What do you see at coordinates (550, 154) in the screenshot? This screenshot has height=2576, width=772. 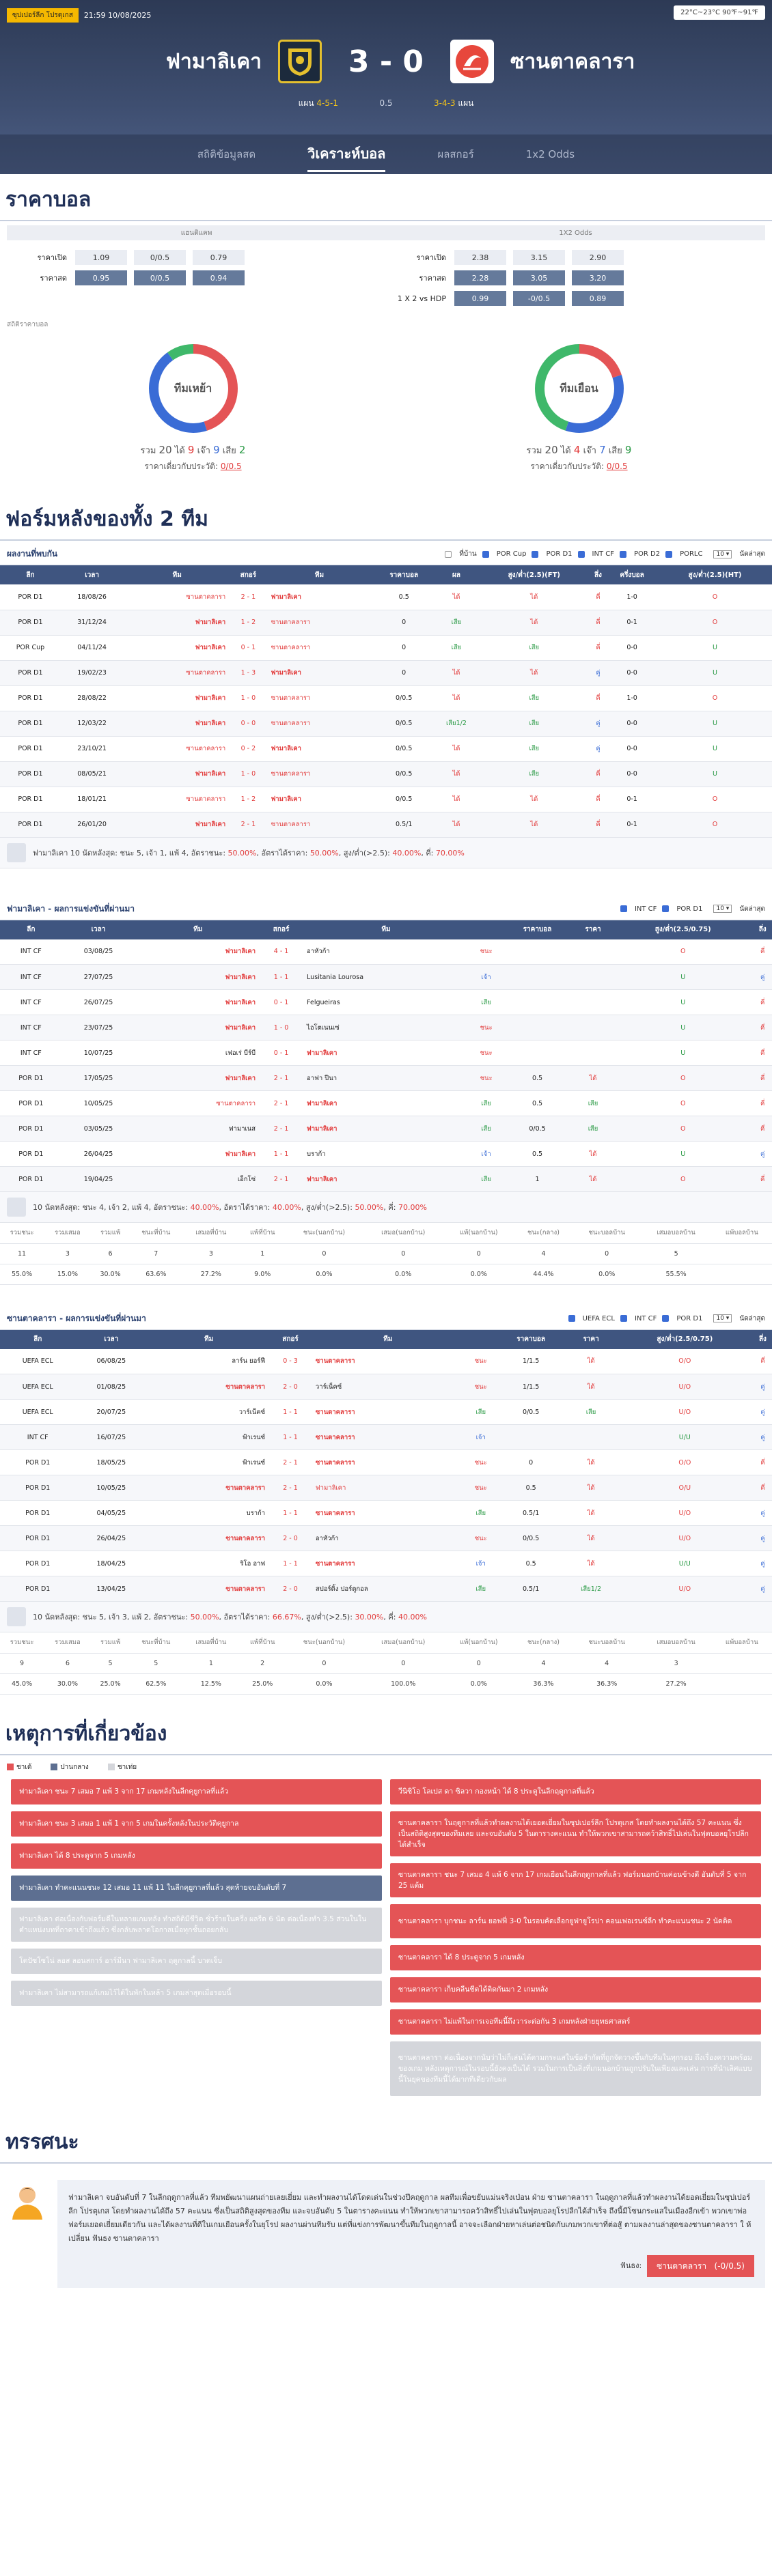 I see `tab-1x2-odds: 1x2 Odds` at bounding box center [550, 154].